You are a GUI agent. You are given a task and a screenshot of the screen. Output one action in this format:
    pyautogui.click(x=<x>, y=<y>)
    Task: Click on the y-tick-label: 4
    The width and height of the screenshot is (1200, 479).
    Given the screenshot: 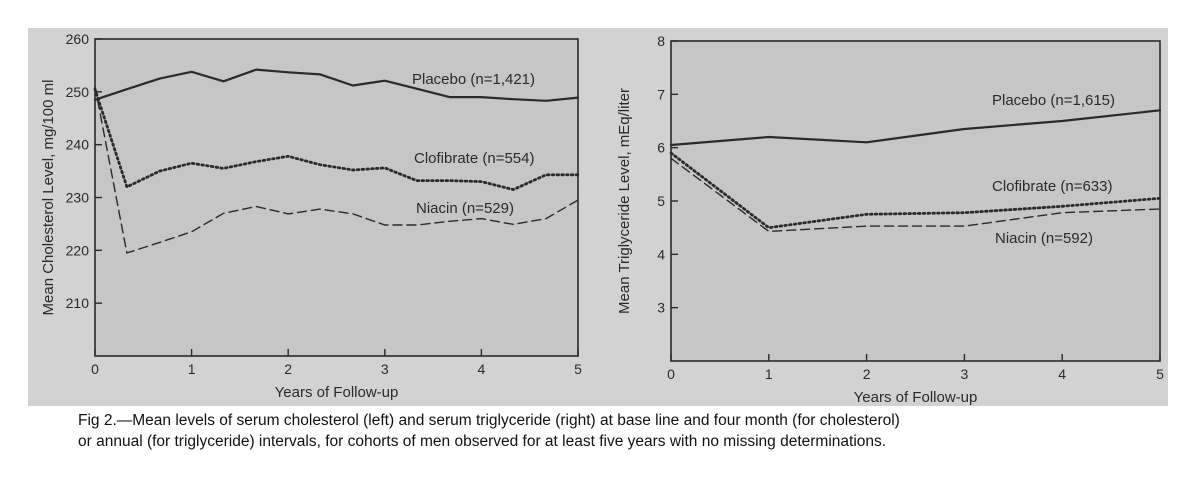 What is the action you would take?
    pyautogui.click(x=661, y=254)
    